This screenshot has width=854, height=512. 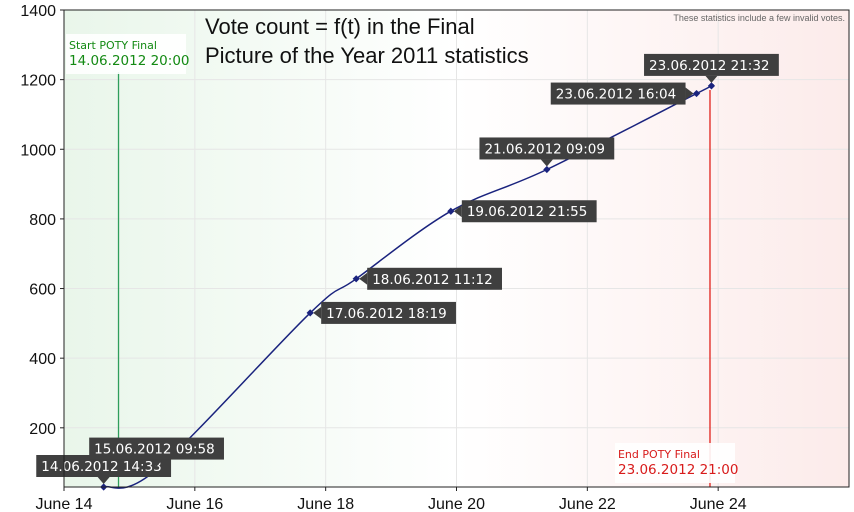 What do you see at coordinates (194, 504) in the screenshot?
I see `x-tick-label: June 16` at bounding box center [194, 504].